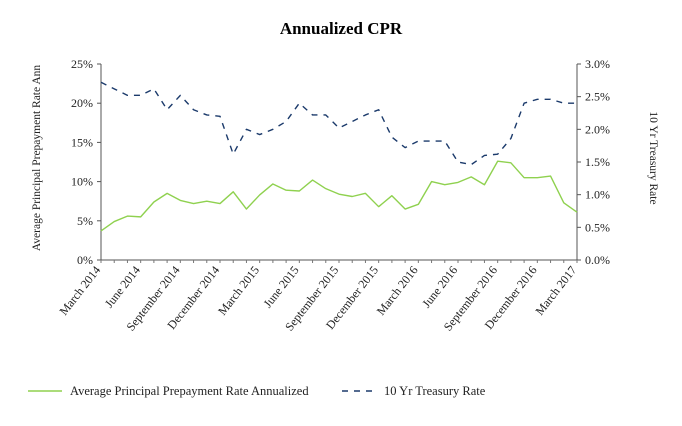  What do you see at coordinates (79, 290) in the screenshot?
I see `x-tick-label: March 2014` at bounding box center [79, 290].